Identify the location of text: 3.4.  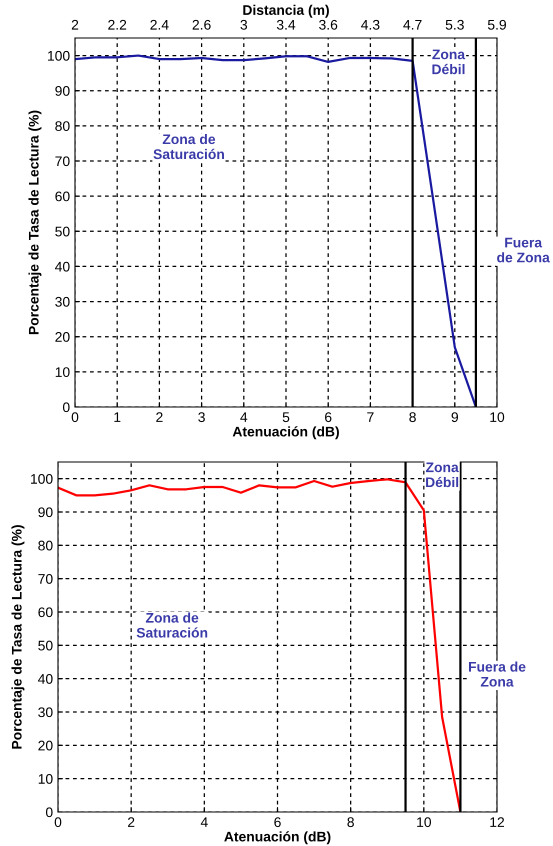
(286, 25).